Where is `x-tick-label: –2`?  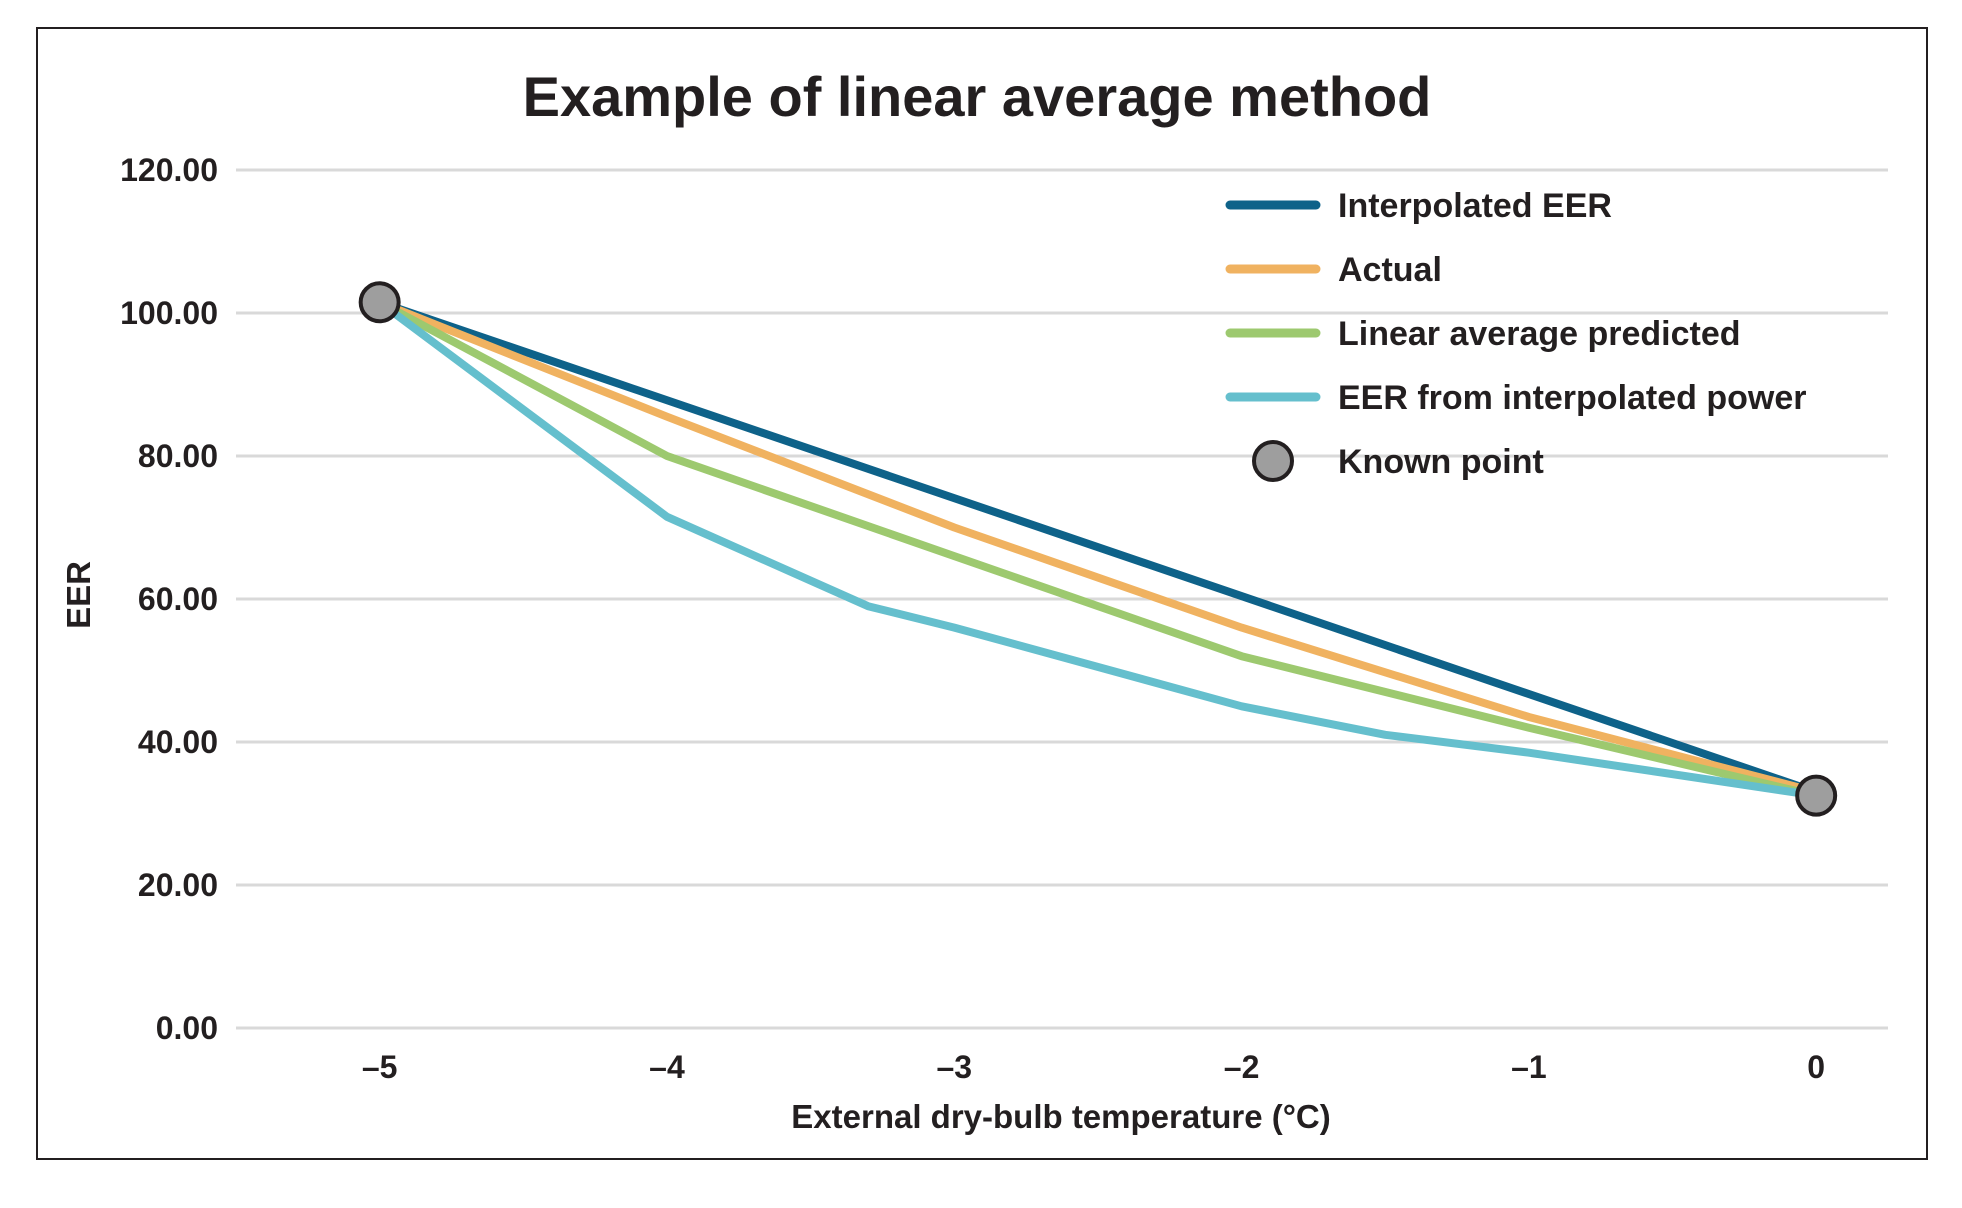 x-tick-label: –2 is located at coordinates (1242, 1067).